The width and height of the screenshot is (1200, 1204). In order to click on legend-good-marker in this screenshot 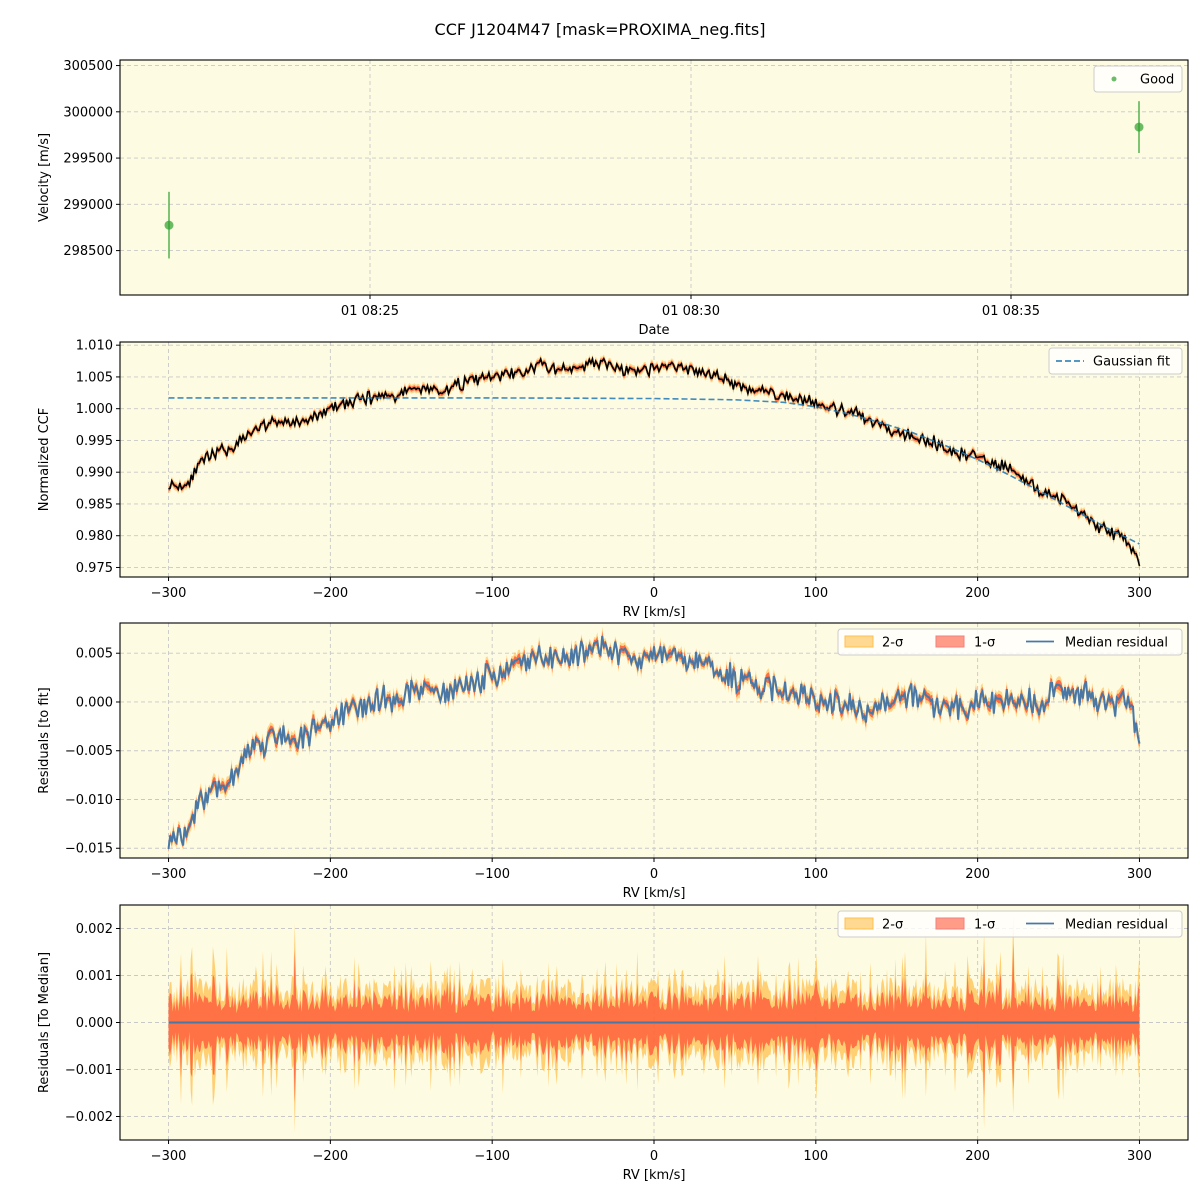, I will do `click(1114, 79)`.